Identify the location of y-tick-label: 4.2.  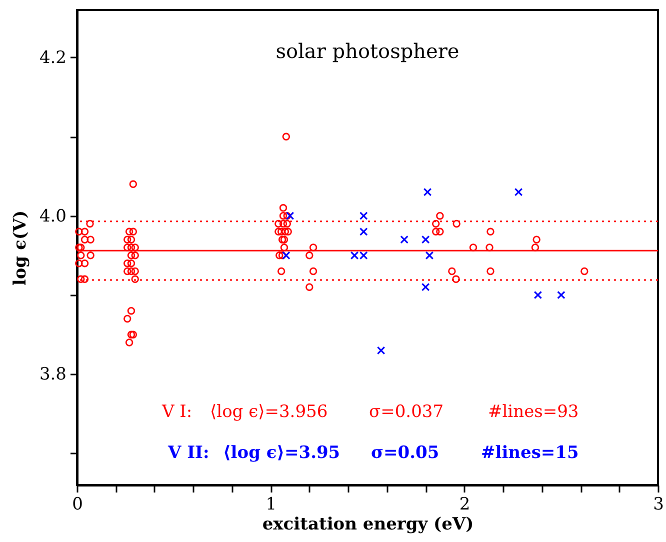
(52, 58).